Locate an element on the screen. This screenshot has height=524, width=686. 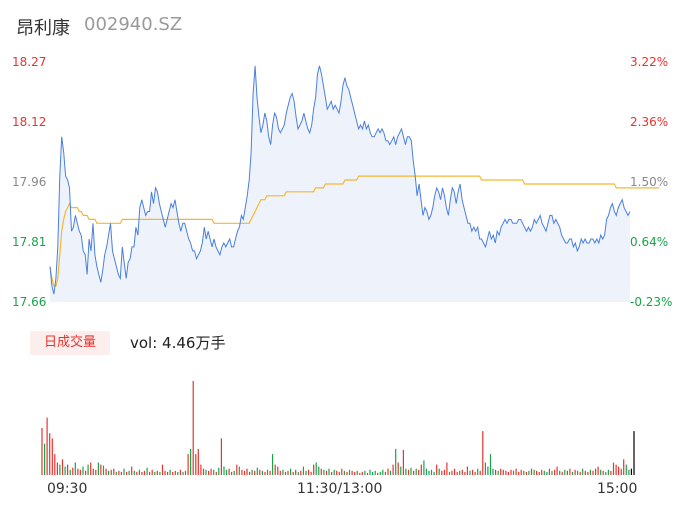
pct-tick-5: -0.23% is located at coordinates (651, 302).